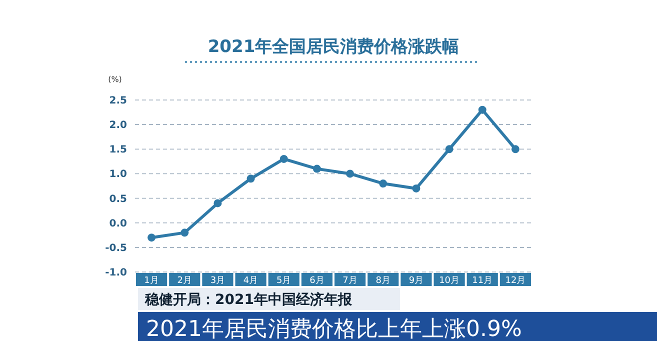  I want to click on x-tick-label: 4月, so click(250, 281).